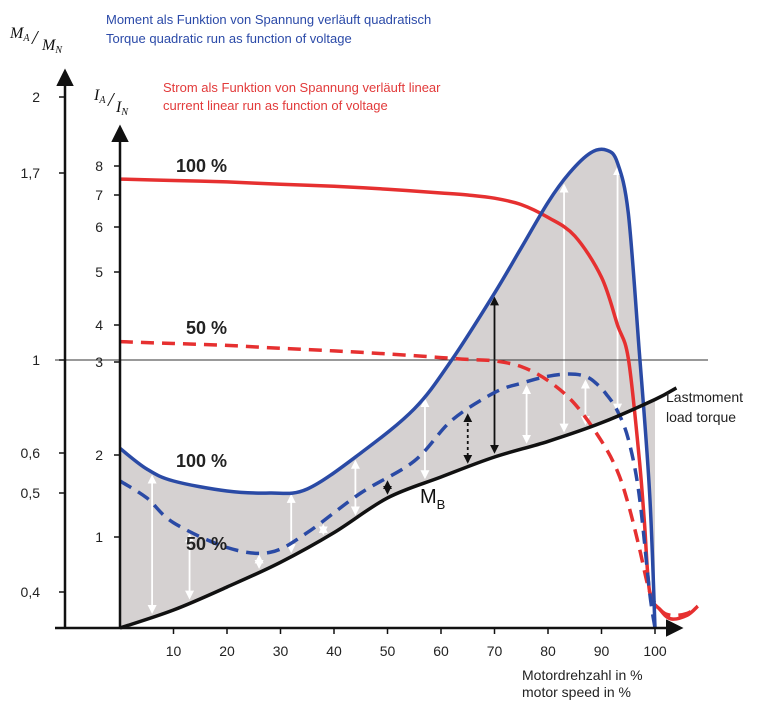 The width and height of the screenshot is (770, 703). What do you see at coordinates (99, 166) in the screenshot?
I see `current-tick-label-8: 8` at bounding box center [99, 166].